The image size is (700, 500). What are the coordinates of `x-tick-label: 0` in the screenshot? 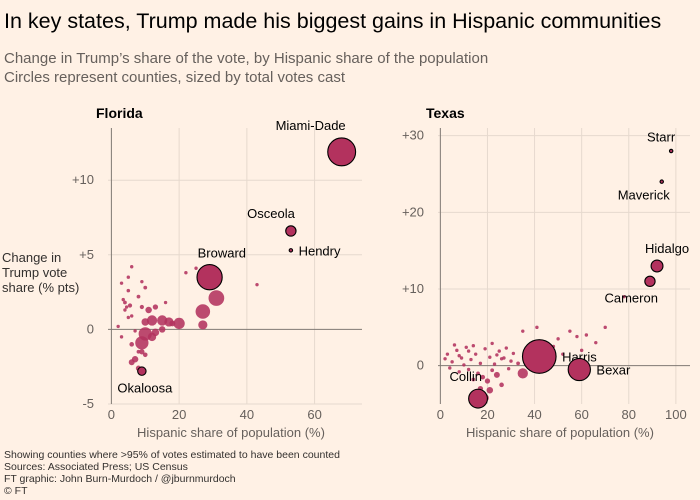 It's located at (440, 414).